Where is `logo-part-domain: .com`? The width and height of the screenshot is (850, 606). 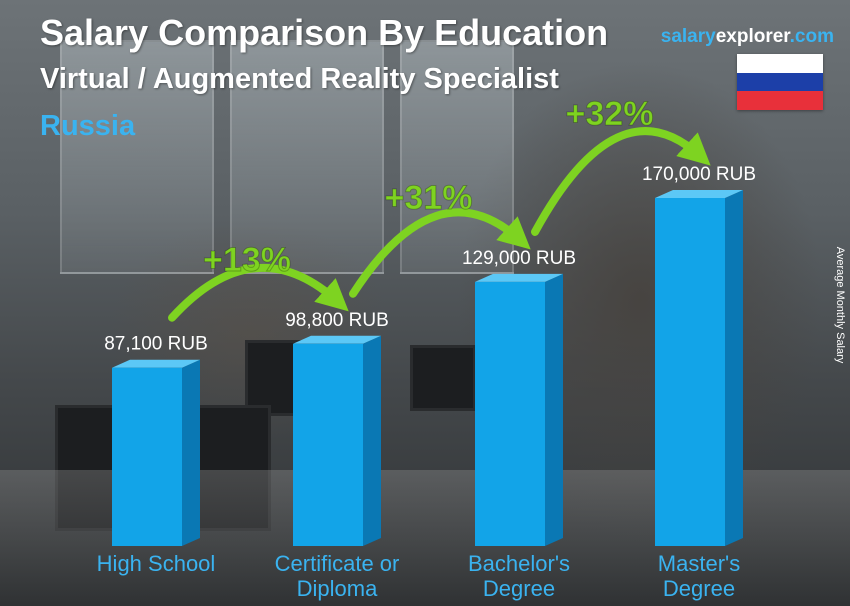 logo-part-domain: .com is located at coordinates (811, 36).